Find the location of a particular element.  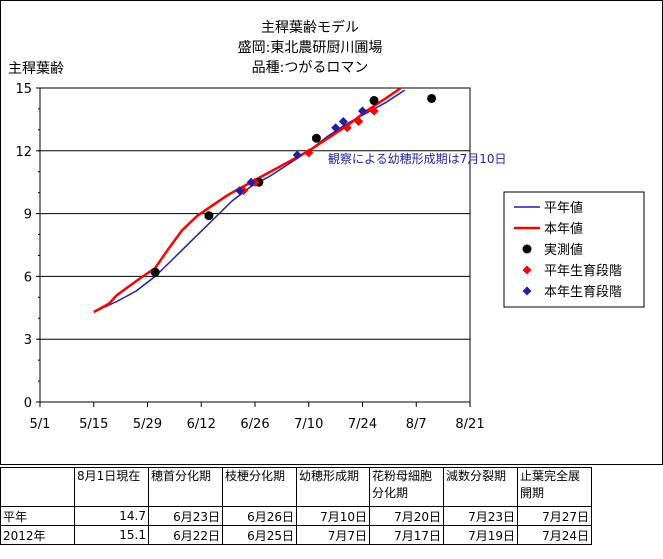

legend-label: 本年値 is located at coordinates (563, 229).